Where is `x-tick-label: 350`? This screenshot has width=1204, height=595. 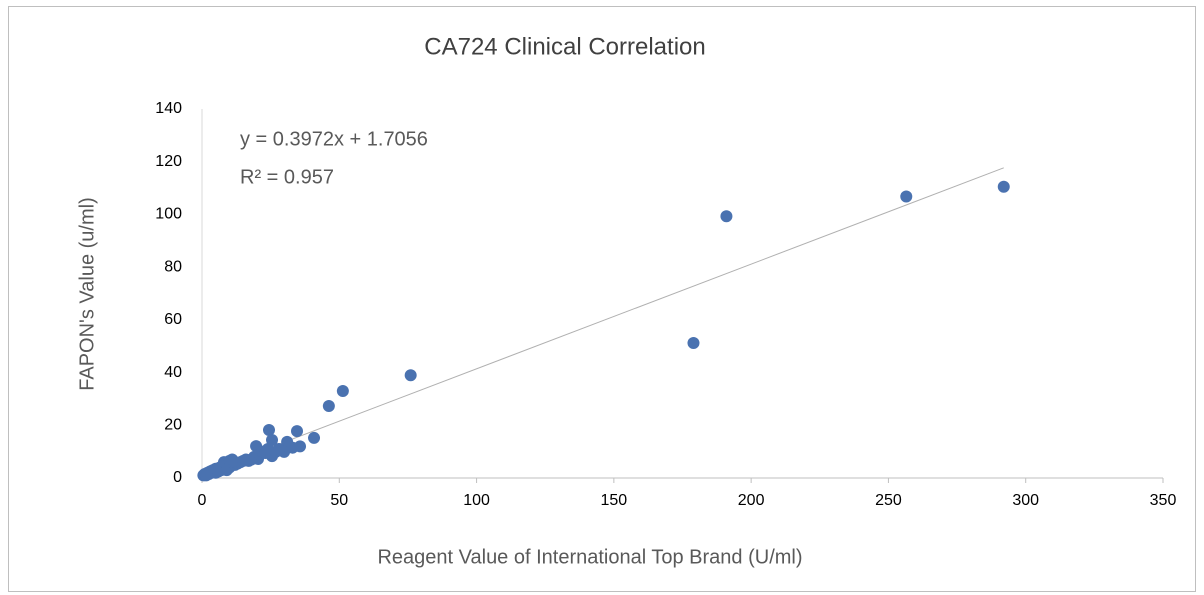
x-tick-label: 350 is located at coordinates (1163, 500).